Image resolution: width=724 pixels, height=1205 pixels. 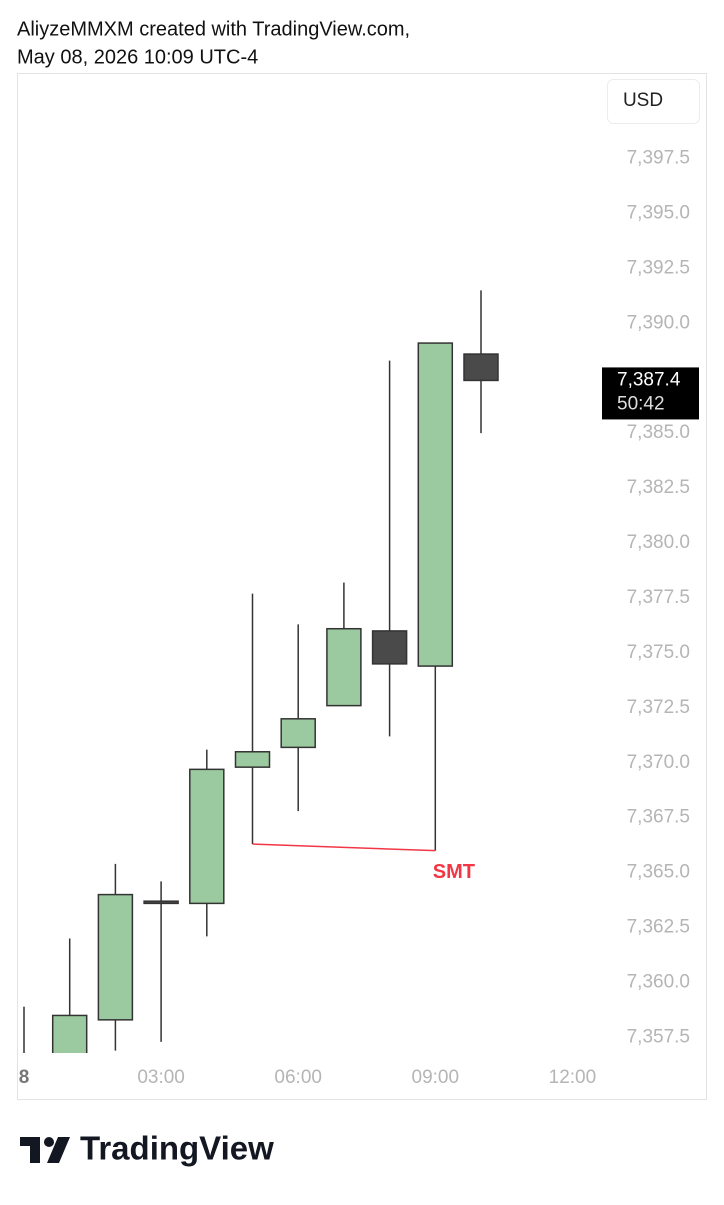 What do you see at coordinates (658, 267) in the screenshot?
I see `y-tick-label: 7,392.5` at bounding box center [658, 267].